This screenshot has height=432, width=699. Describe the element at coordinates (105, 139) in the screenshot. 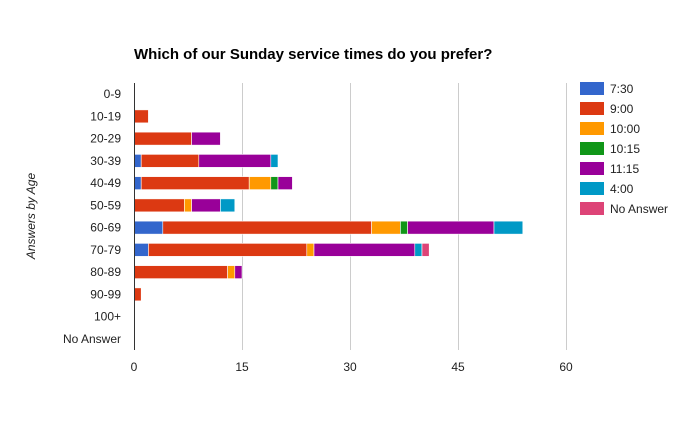

I see `y-tick-label: 20-29` at that location.